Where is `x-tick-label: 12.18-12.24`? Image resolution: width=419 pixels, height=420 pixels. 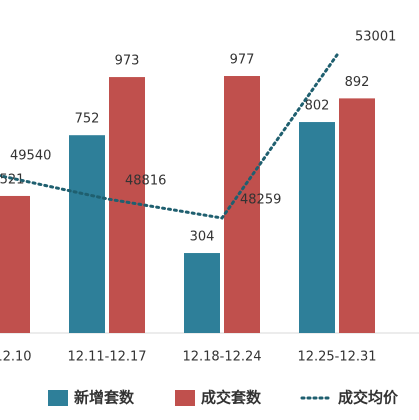 x-tick-label: 12.18-12.24 is located at coordinates (221, 357).